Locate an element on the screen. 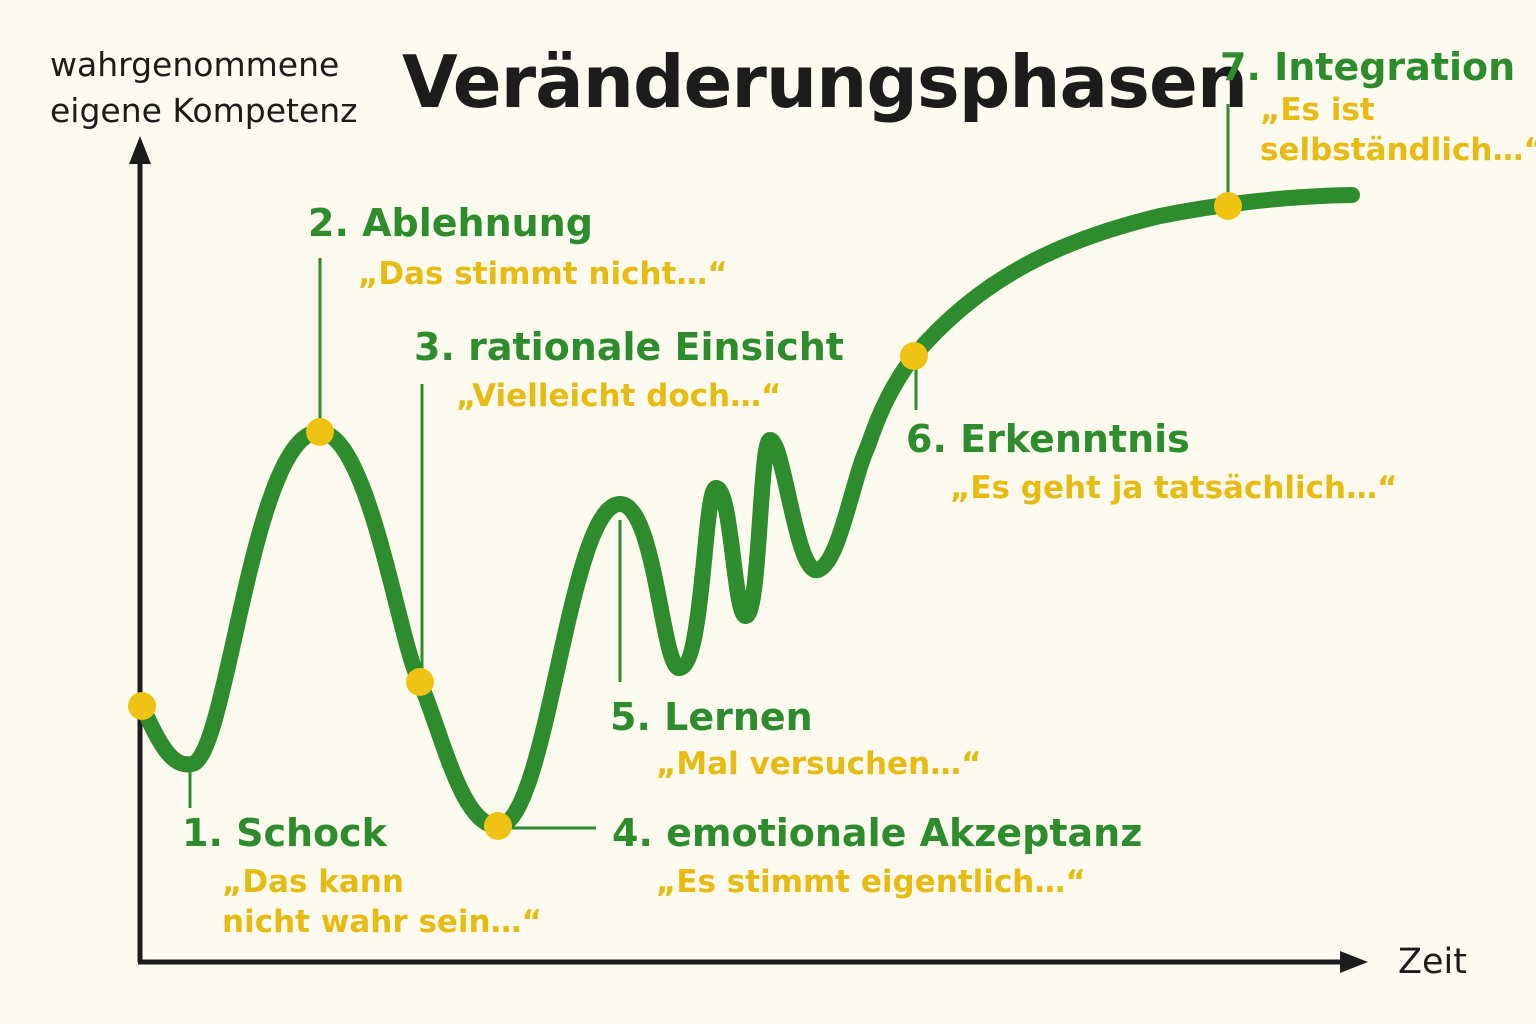  y-axis-label: wahrgenommene eigene Kompetenz is located at coordinates (204, 88).